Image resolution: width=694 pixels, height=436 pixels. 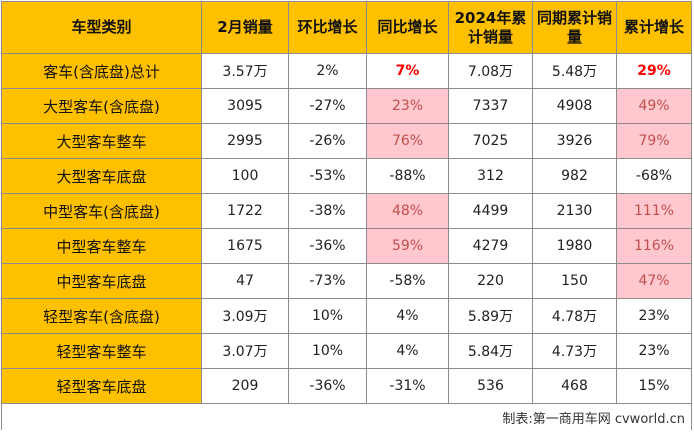 What do you see at coordinates (654, 106) in the screenshot?
I see `cell-cumulative-growth: 49%` at bounding box center [654, 106].